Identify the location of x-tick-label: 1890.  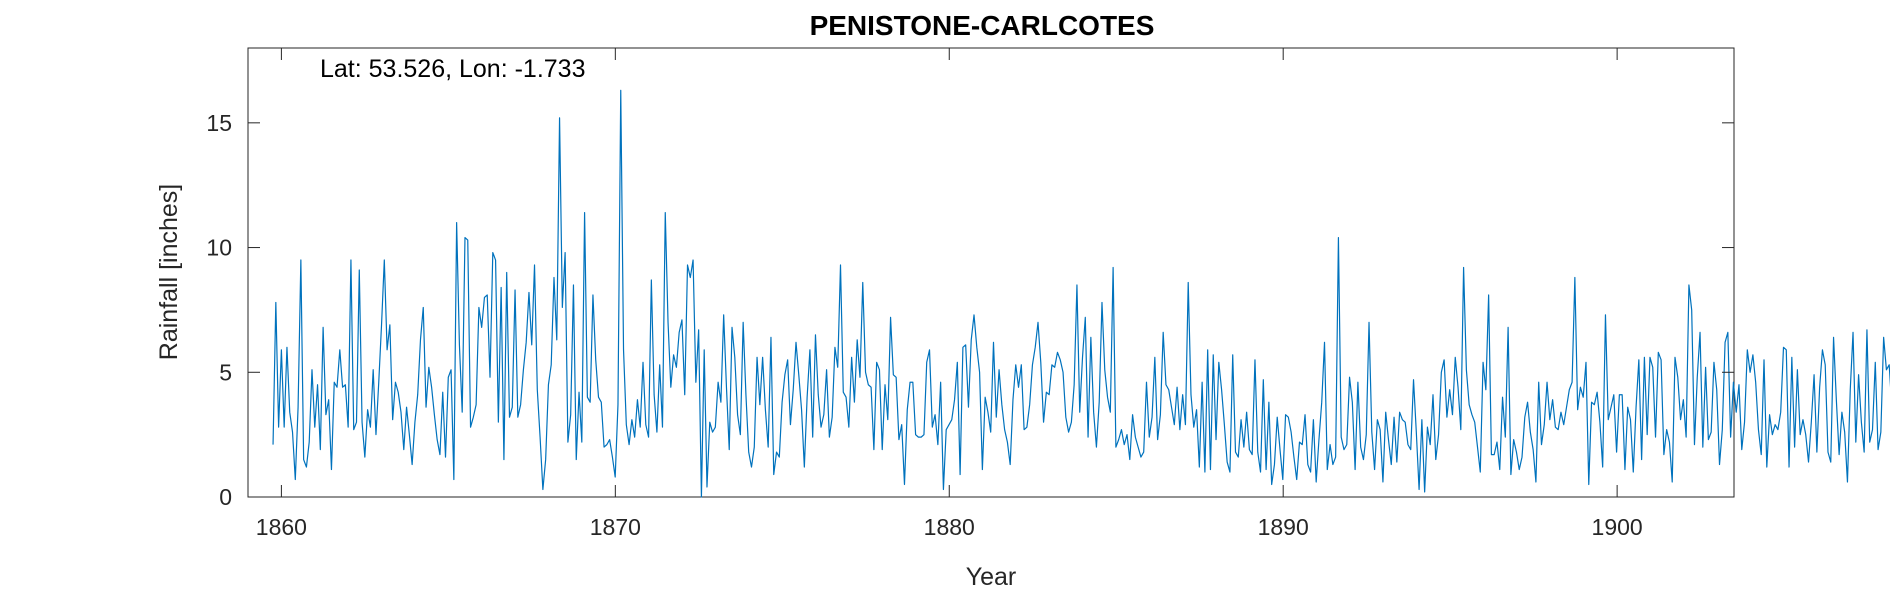
(1283, 527).